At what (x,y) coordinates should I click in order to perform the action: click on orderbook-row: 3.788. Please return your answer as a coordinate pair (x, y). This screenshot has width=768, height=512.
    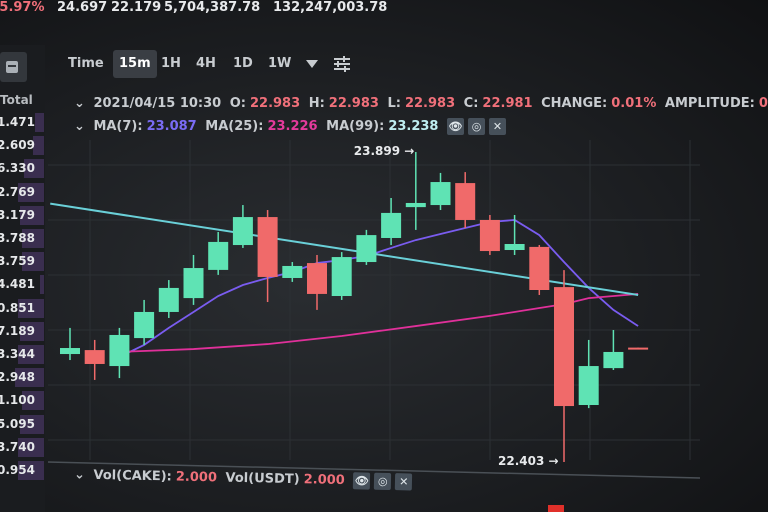
    Looking at the image, I should click on (22, 238).